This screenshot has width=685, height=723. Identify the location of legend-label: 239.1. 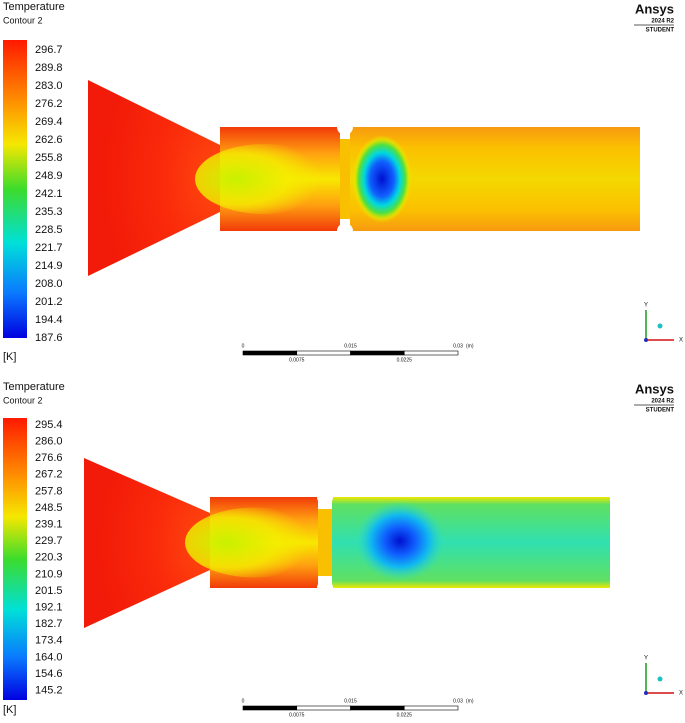
(49, 525).